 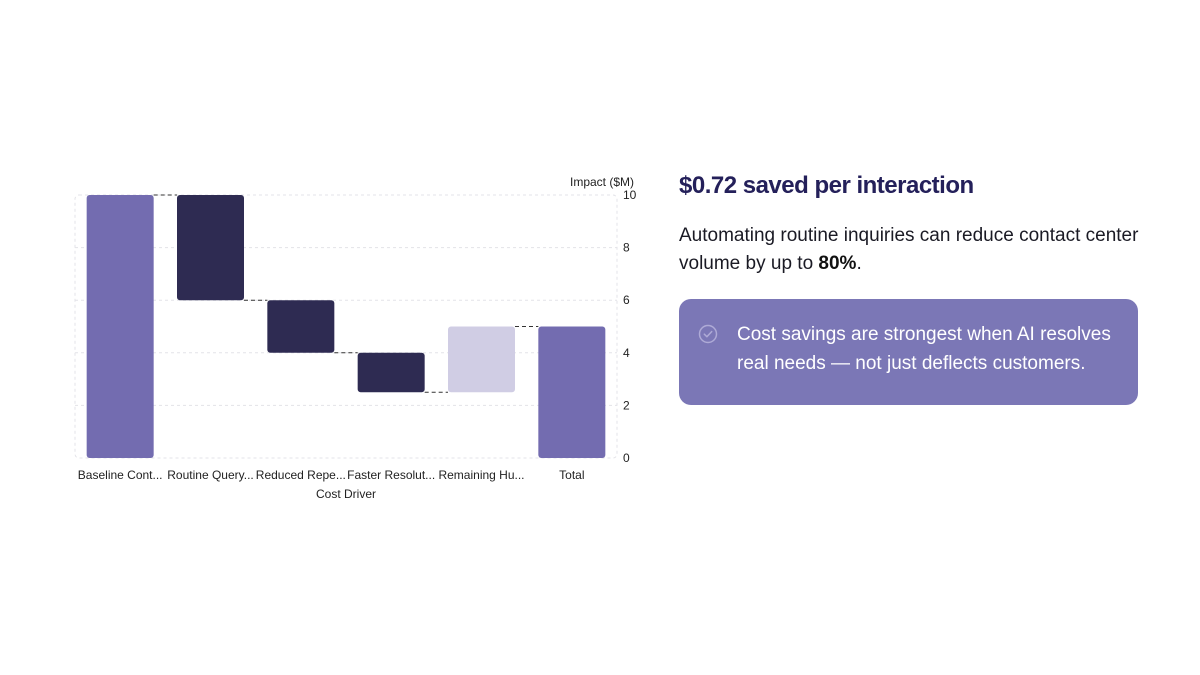 I want to click on connectors, so click(x=346, y=293).